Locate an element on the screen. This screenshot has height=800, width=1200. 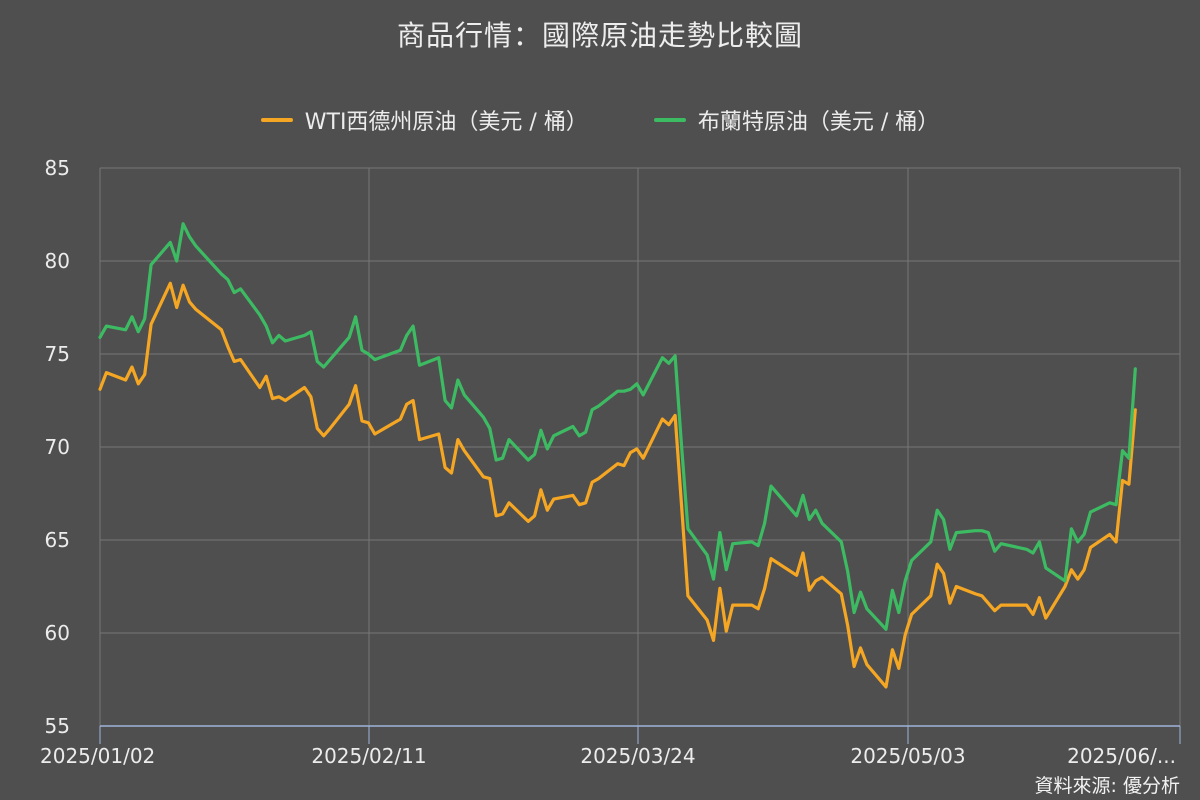
chart-title: 商品行情：國際原油走勢比較圖 is located at coordinates (599, 35).